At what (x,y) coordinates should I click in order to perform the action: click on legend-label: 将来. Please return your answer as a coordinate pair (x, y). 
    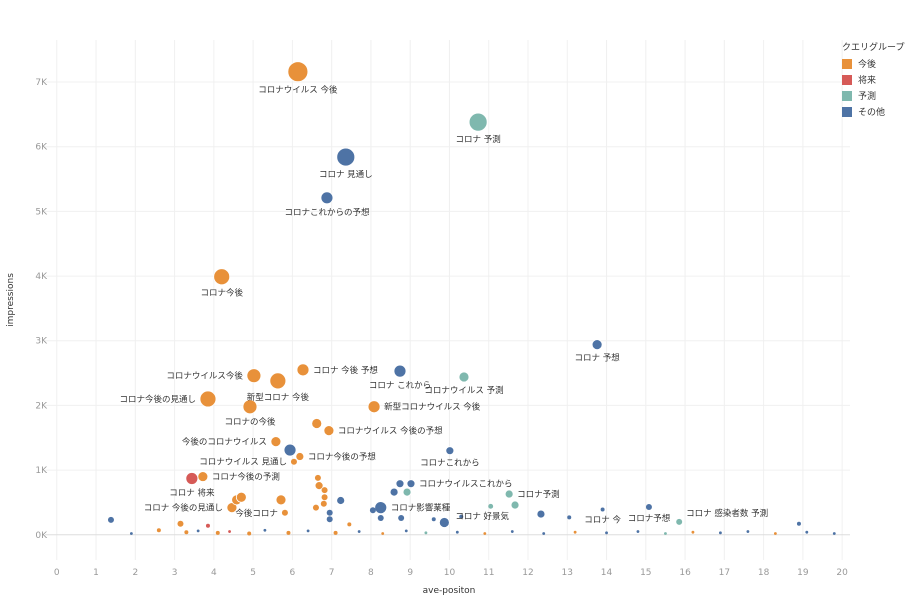
    Looking at the image, I should click on (867, 81).